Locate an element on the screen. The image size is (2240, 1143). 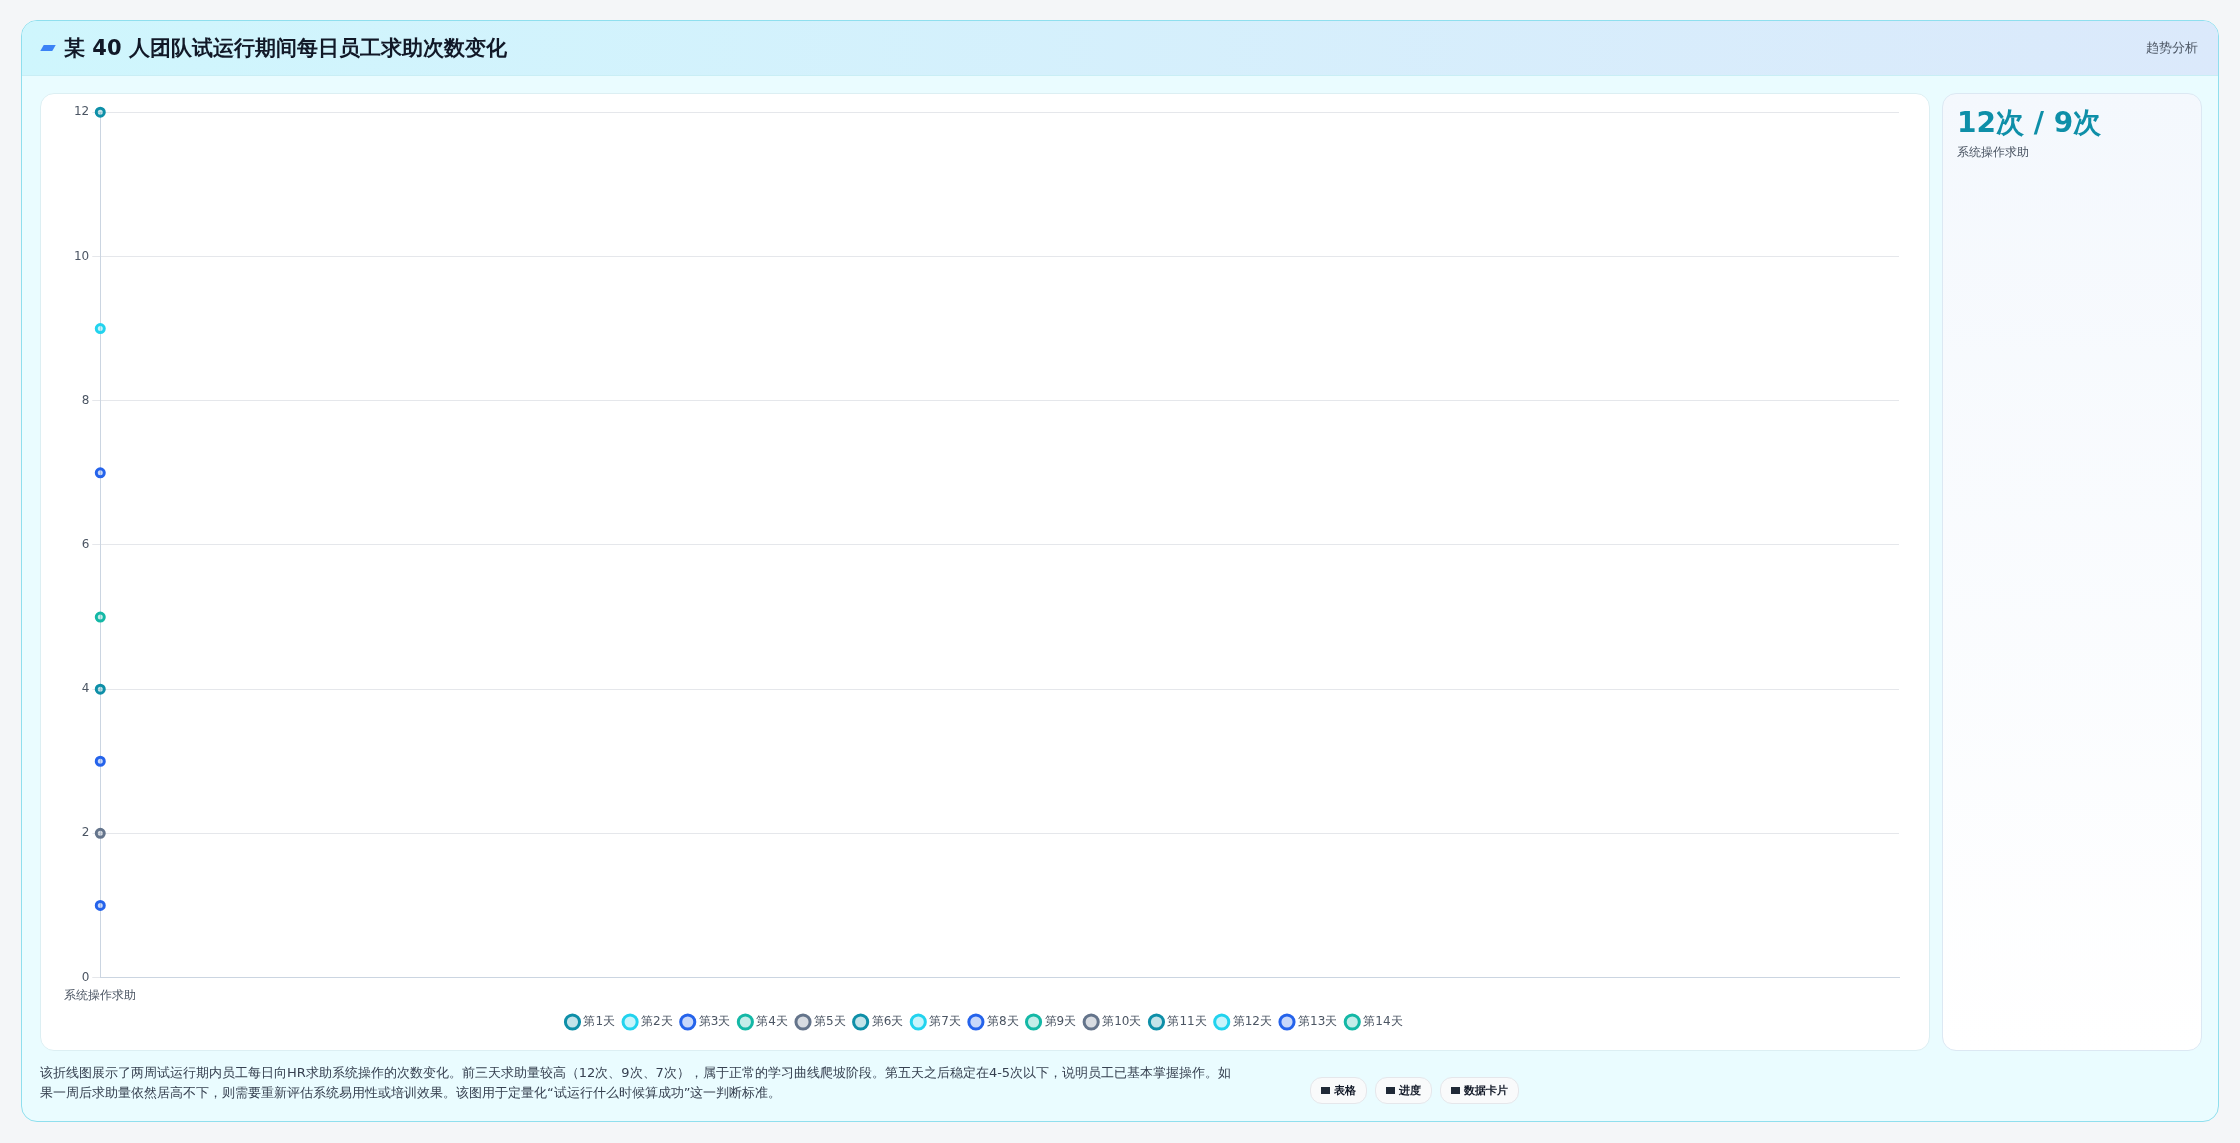
text: 12次 / 9次 is located at coordinates (2030, 123).